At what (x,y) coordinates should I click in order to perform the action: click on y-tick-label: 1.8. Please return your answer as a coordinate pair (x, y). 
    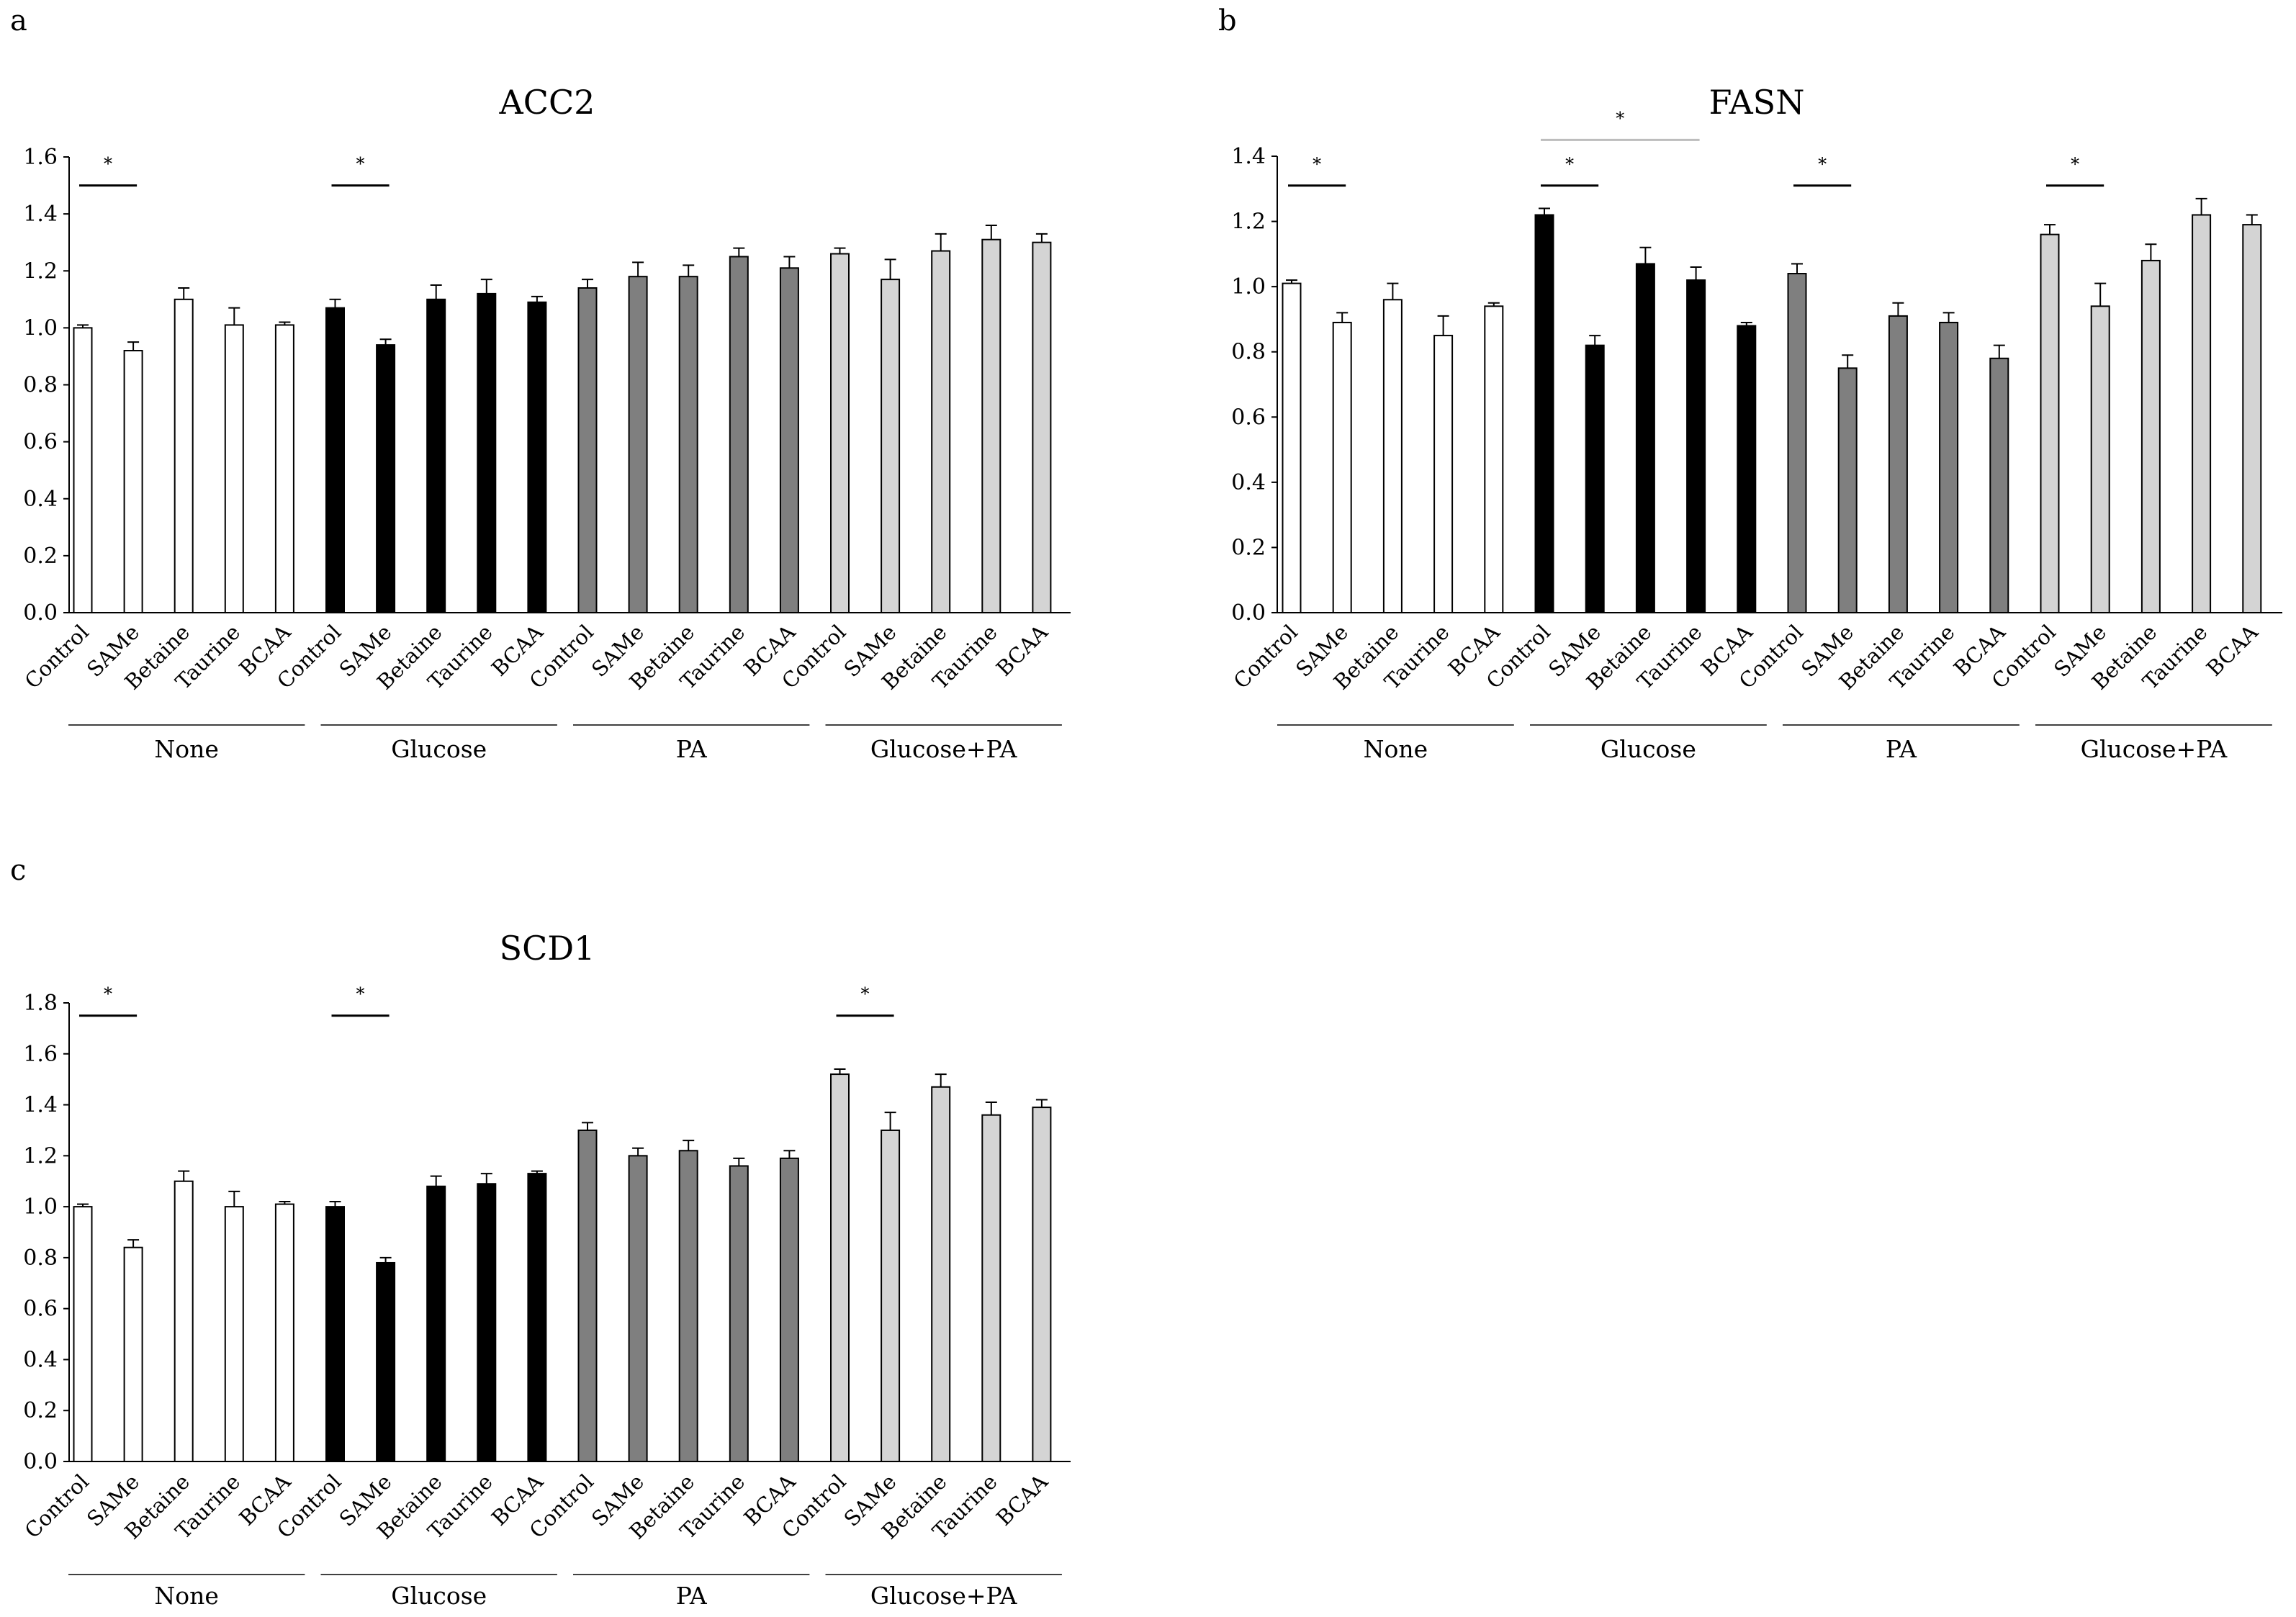
    Looking at the image, I should click on (41, 1004).